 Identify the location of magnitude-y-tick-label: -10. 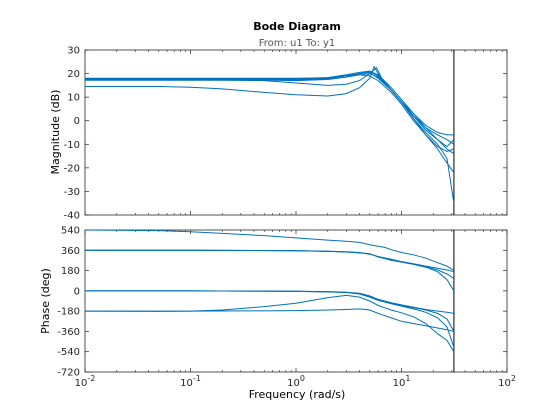
(72, 145).